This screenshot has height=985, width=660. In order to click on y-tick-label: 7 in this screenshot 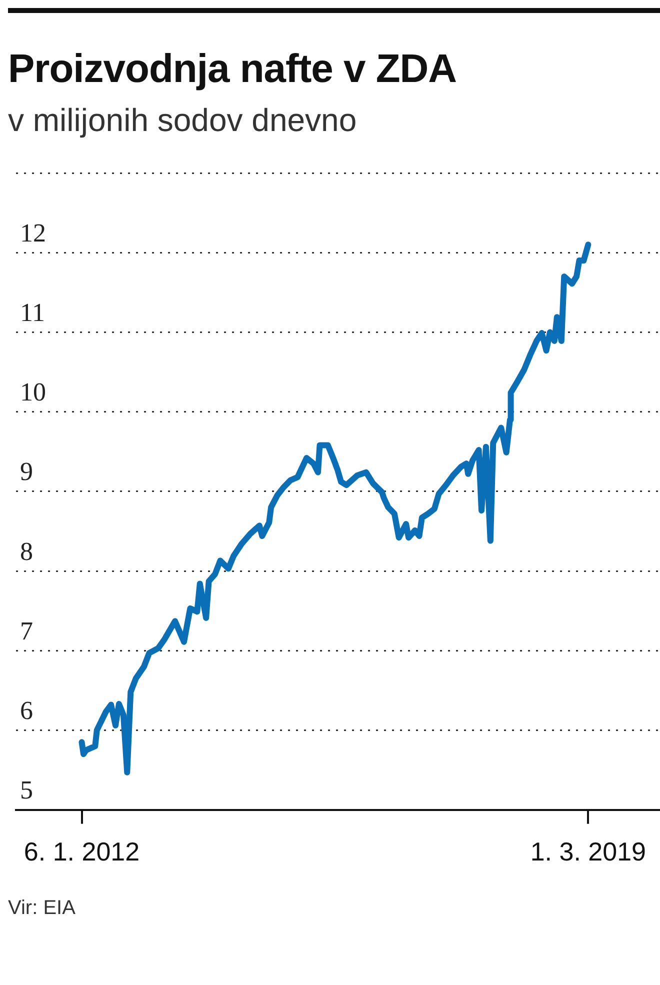, I will do `click(26, 631)`.